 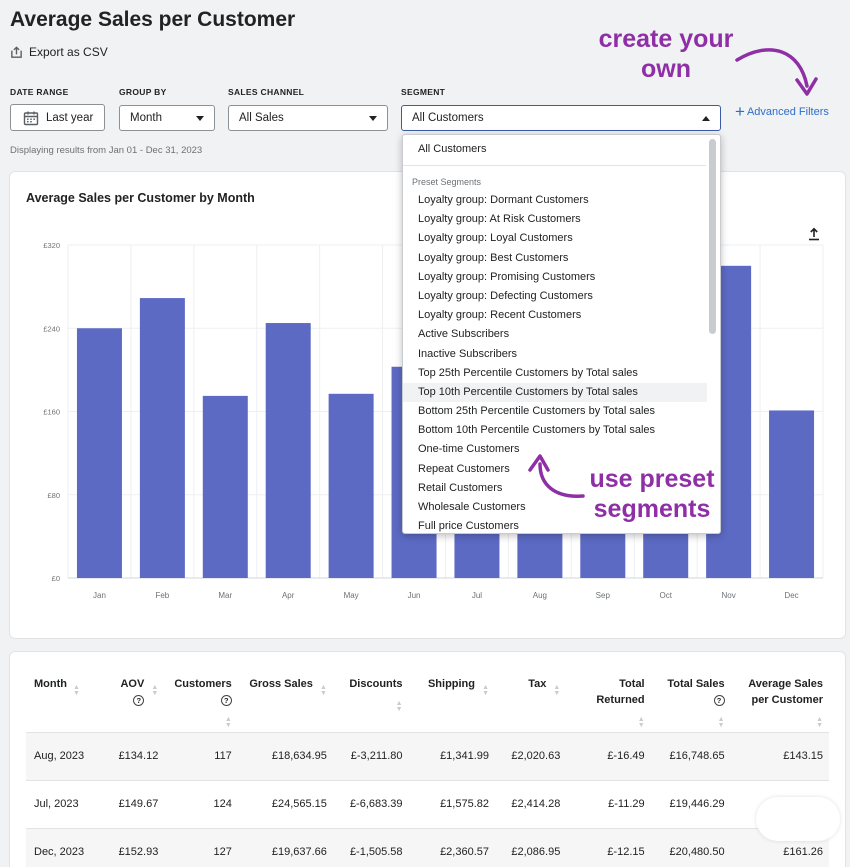 I want to click on bar-mar, so click(x=225, y=486).